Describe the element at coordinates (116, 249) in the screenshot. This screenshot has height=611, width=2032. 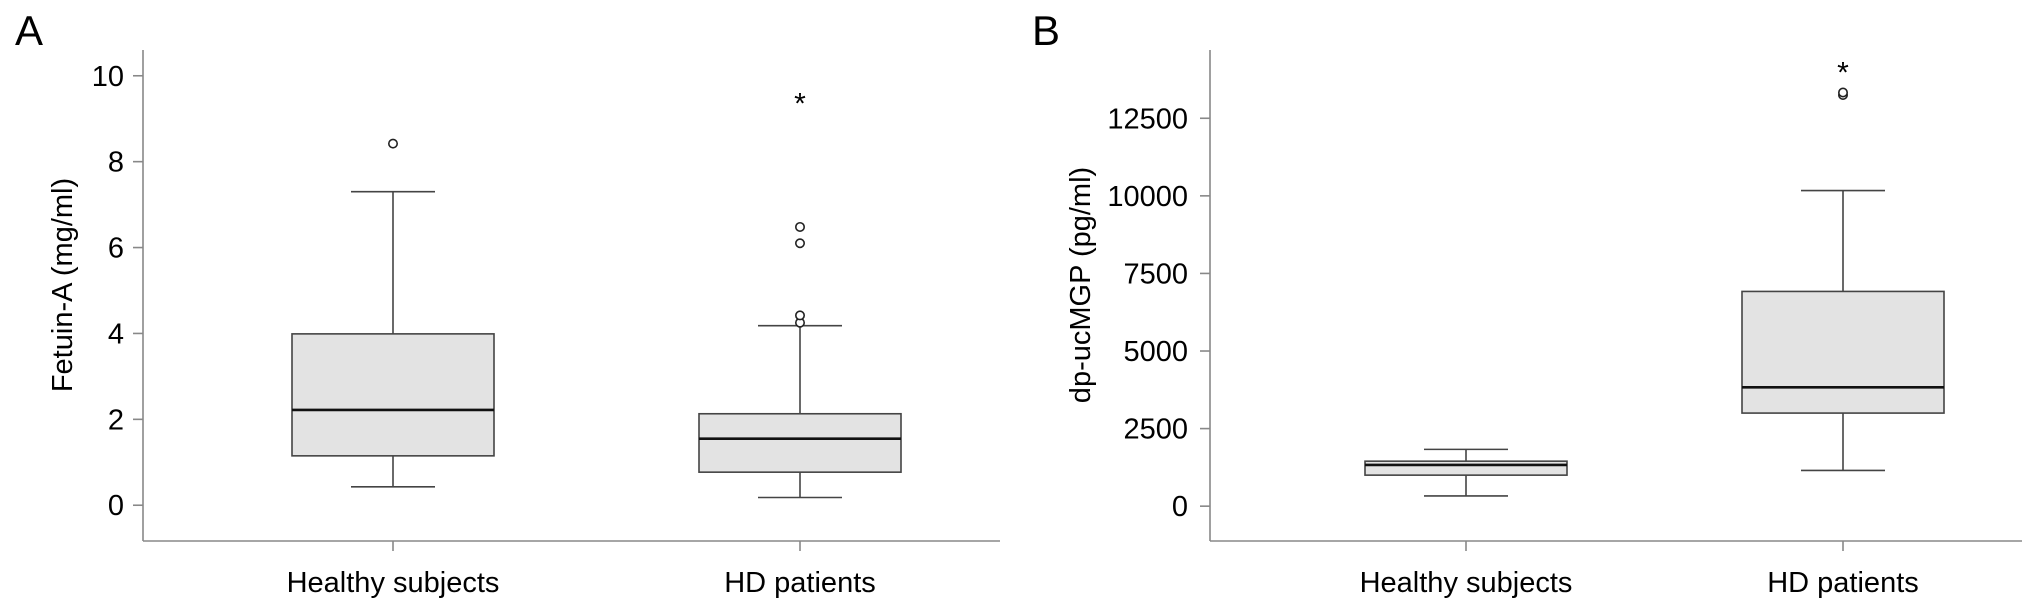
I see `y-tick-label: 6` at that location.